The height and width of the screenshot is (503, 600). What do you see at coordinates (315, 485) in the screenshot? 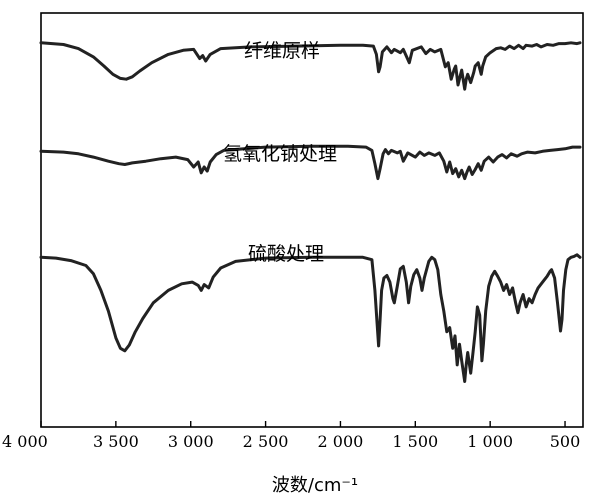
I see `x-axis-label: 波数/cm⁻¹` at bounding box center [315, 485].